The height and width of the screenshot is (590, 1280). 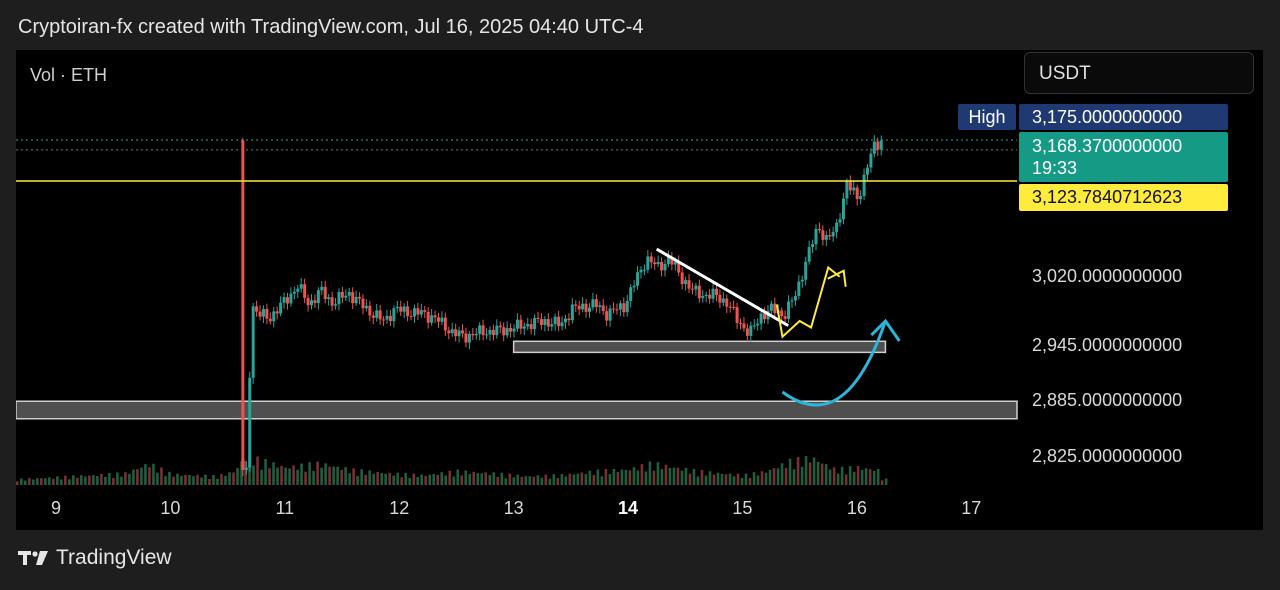 I want to click on x-tick-label: 15, so click(x=742, y=508).